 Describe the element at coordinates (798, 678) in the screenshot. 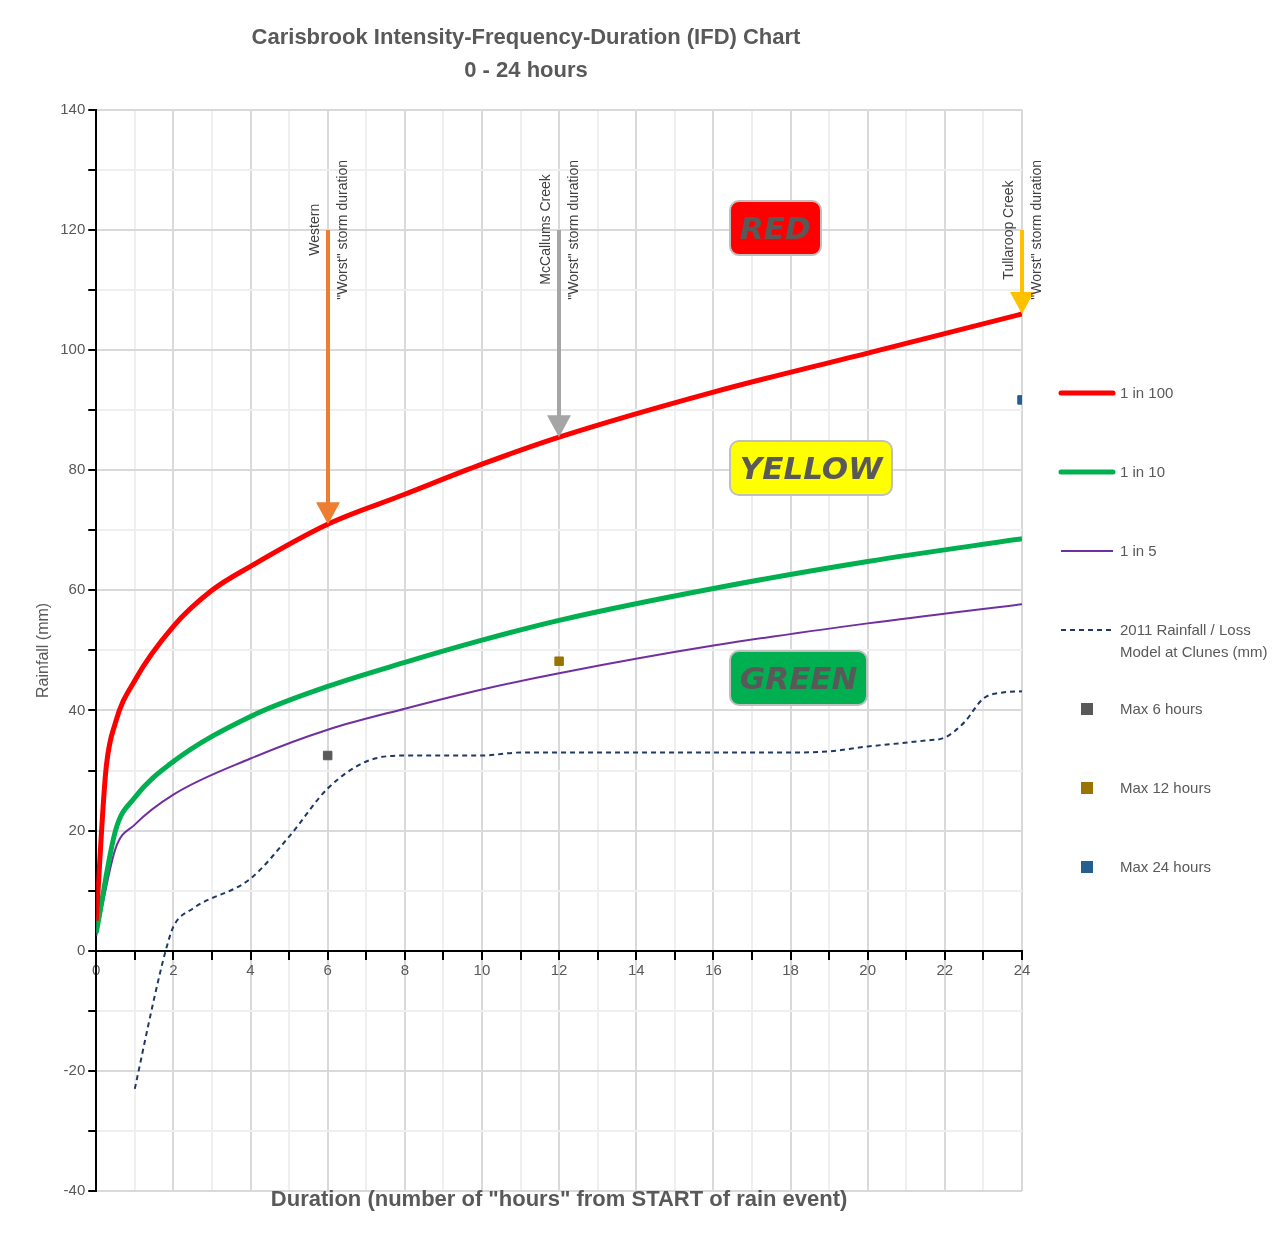

I see `annotation: GREEN` at that location.